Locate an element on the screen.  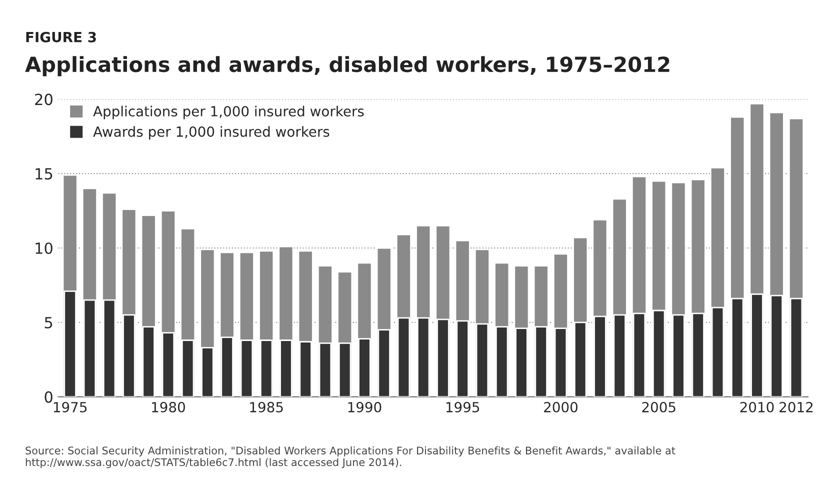
x-tick-label: 2012 is located at coordinates (796, 407).